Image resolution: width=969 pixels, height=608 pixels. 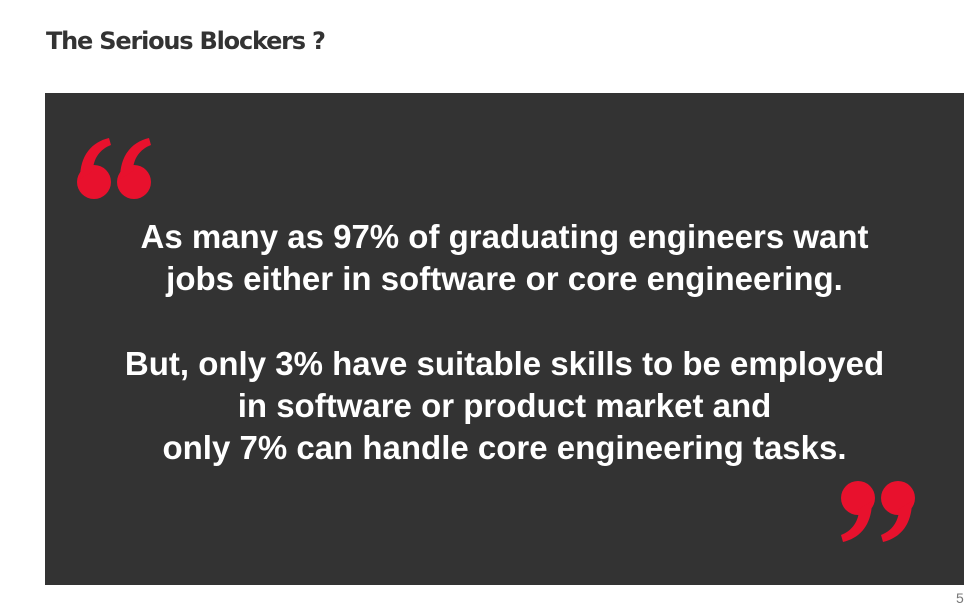 I want to click on page-number: 5, so click(x=960, y=598).